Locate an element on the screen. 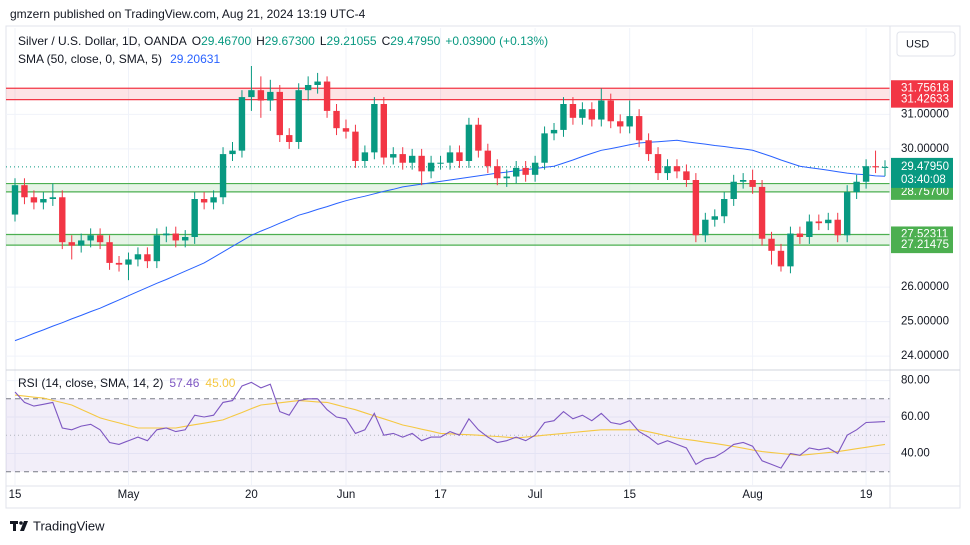 Image resolution: width=970 pixels, height=545 pixels. x-tick-label: Aug is located at coordinates (752, 495).